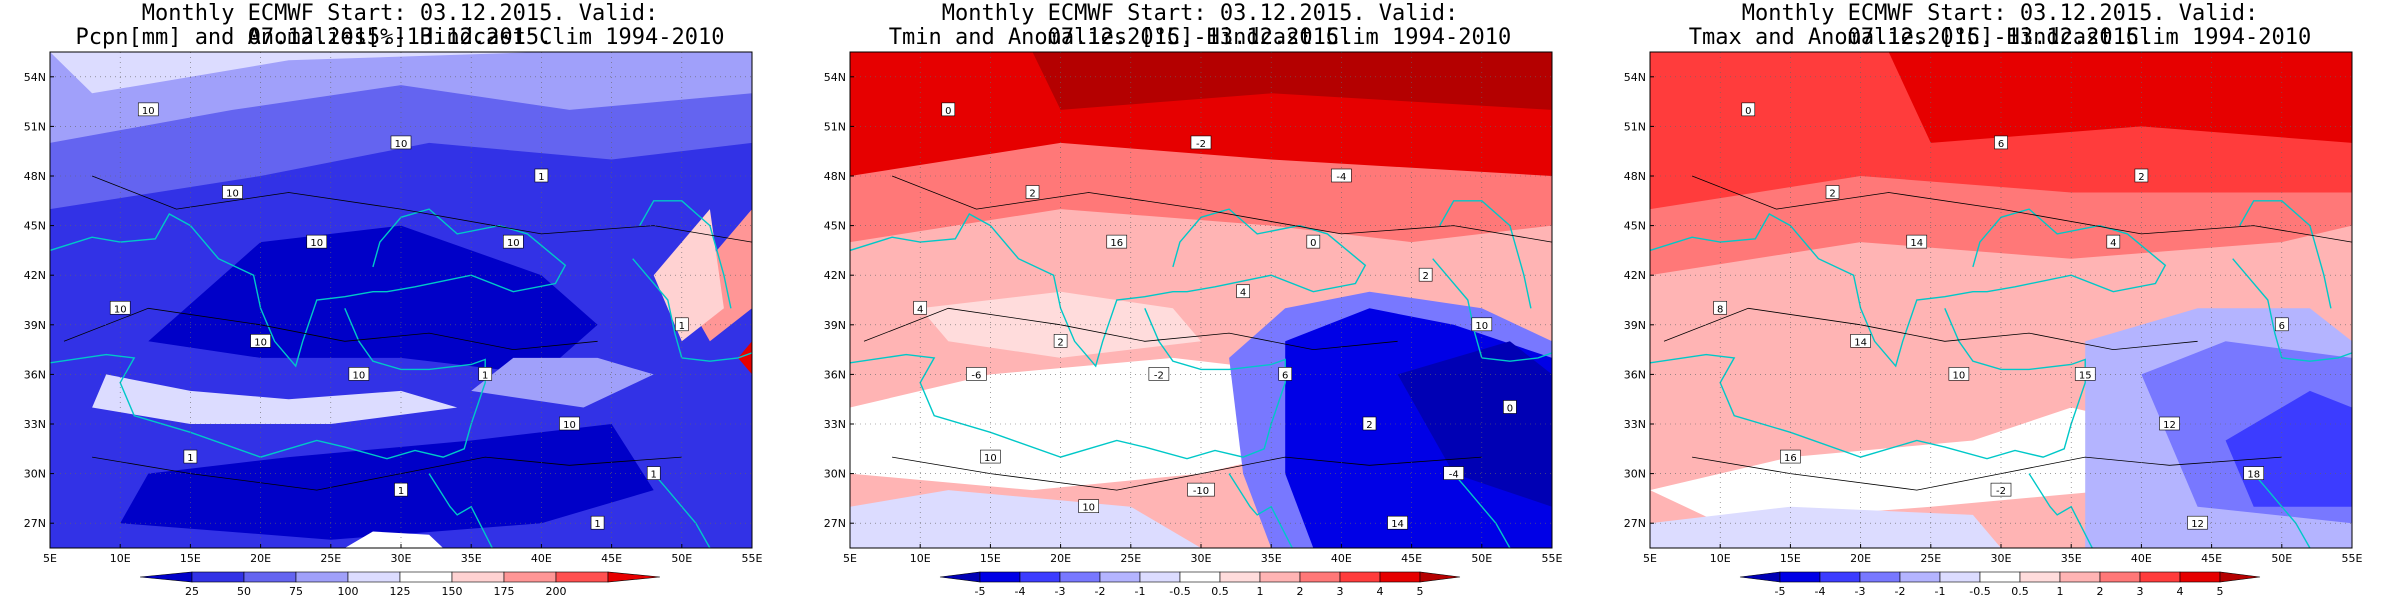 Image resolution: width=2400 pixels, height=600 pixels. Describe the element at coordinates (1720, 307) in the screenshot. I see `contour-label: 8` at that location.